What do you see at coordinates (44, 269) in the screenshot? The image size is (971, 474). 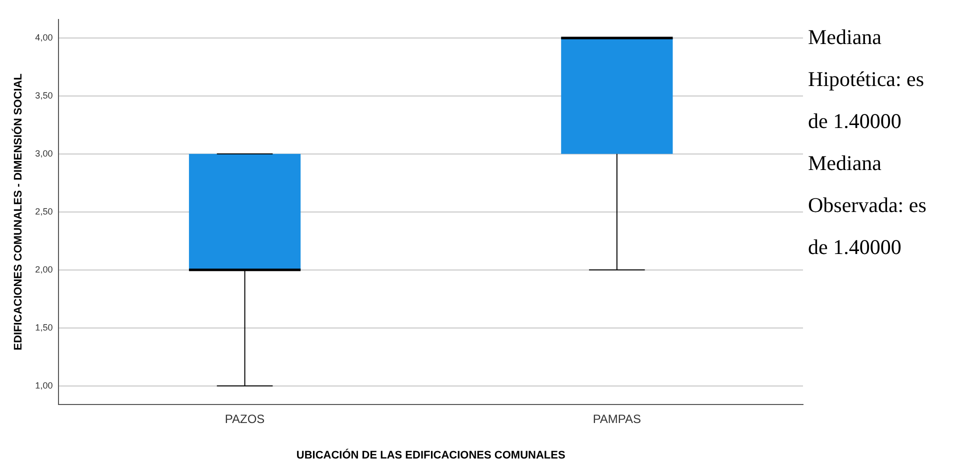 I see `y-tick-label: 2,00` at bounding box center [44, 269].